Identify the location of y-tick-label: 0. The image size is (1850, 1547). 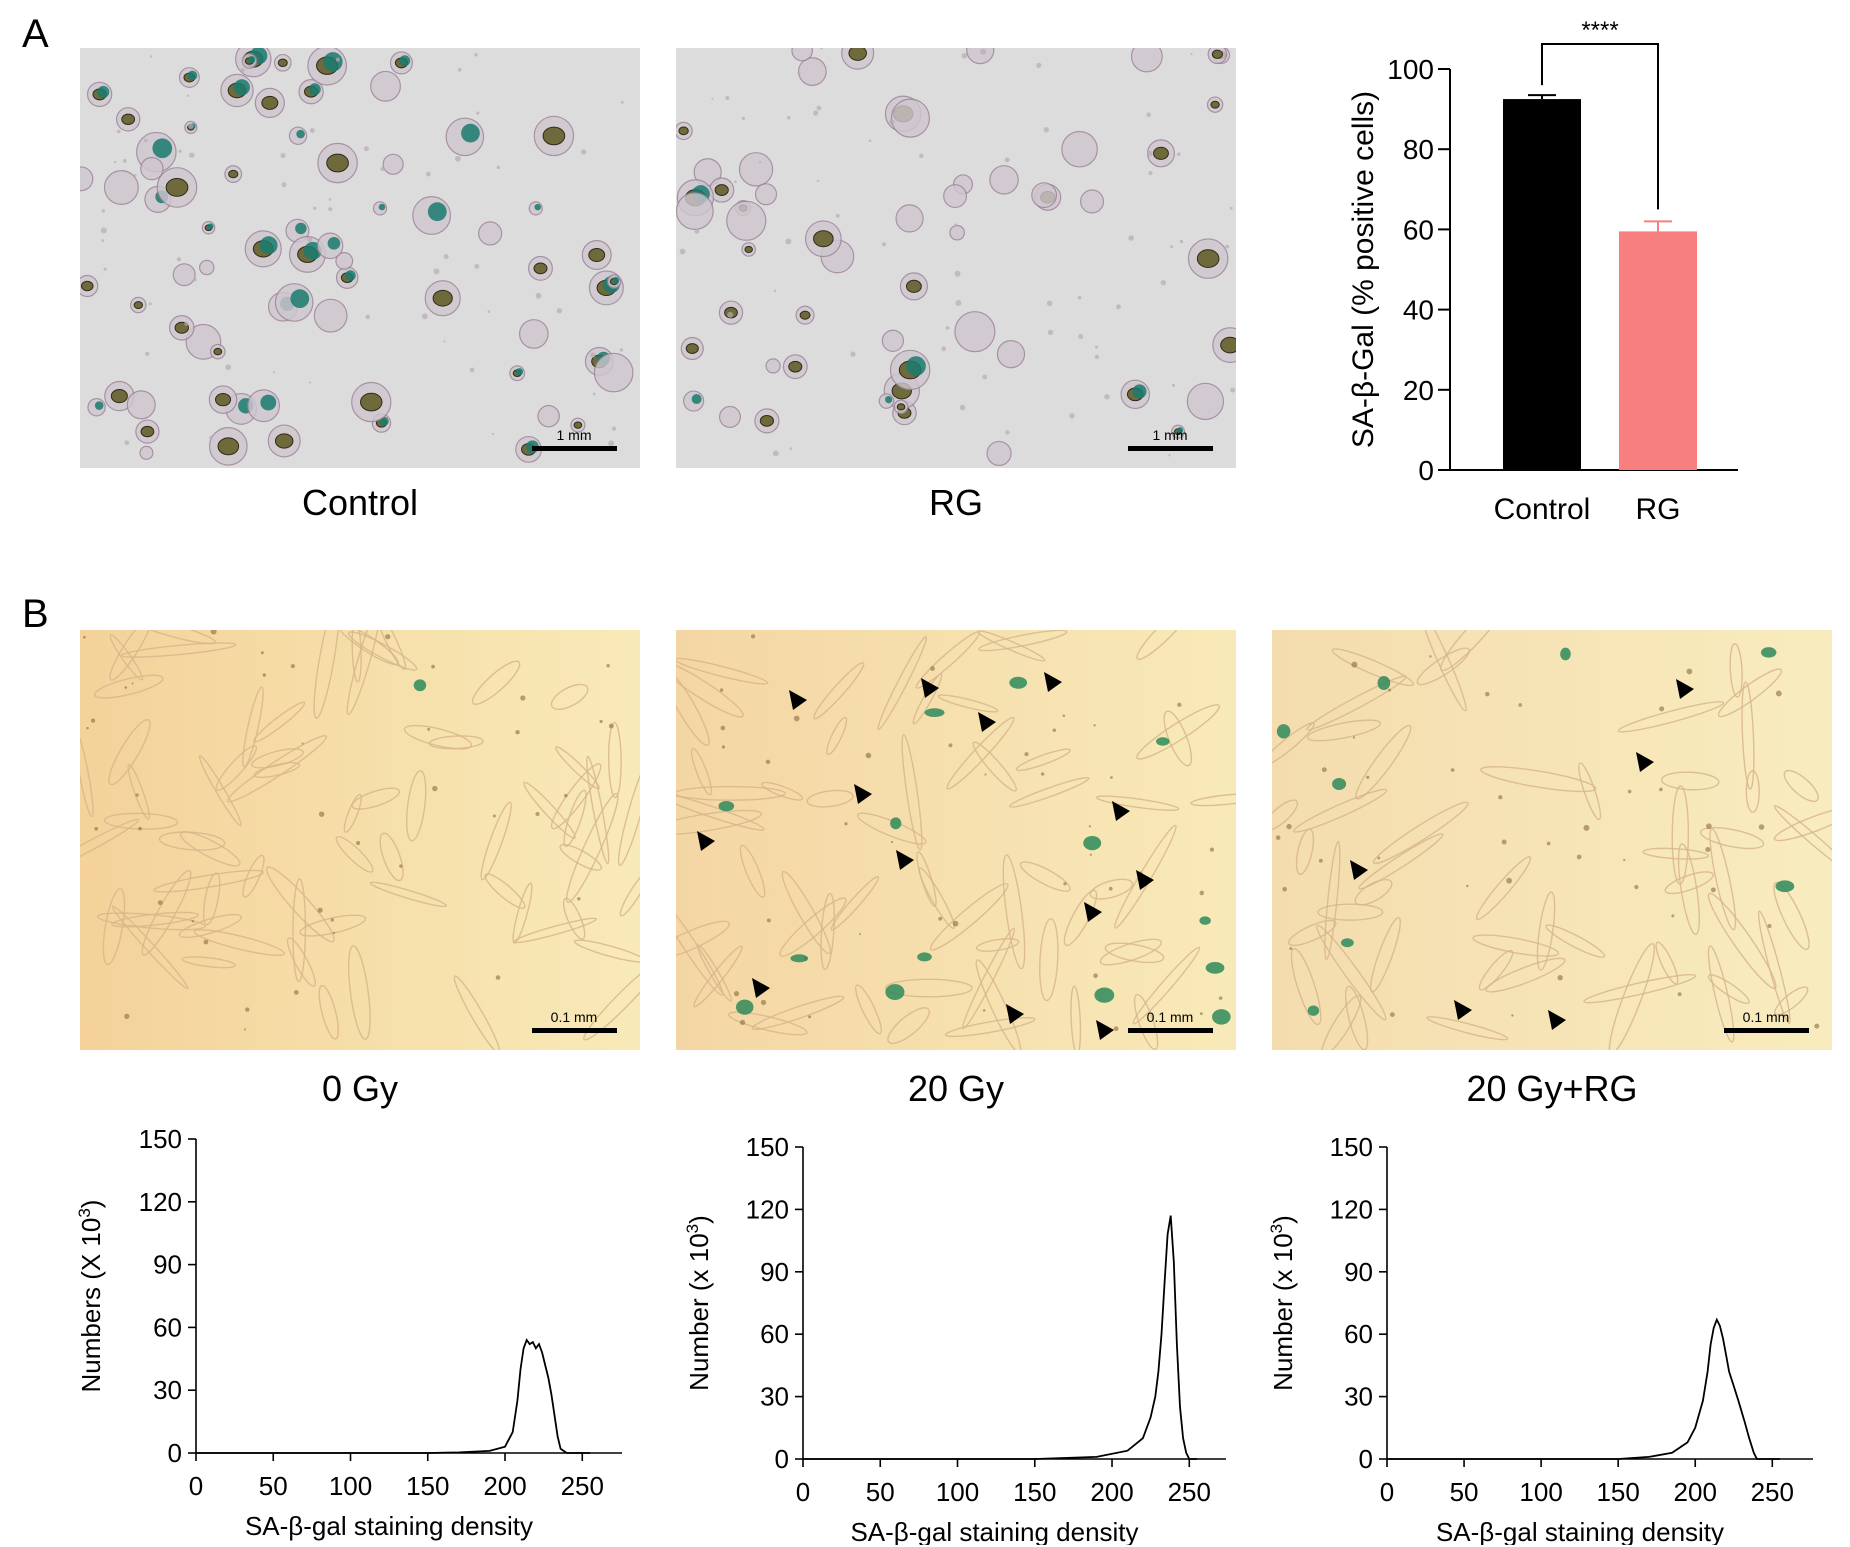
(782, 1459).